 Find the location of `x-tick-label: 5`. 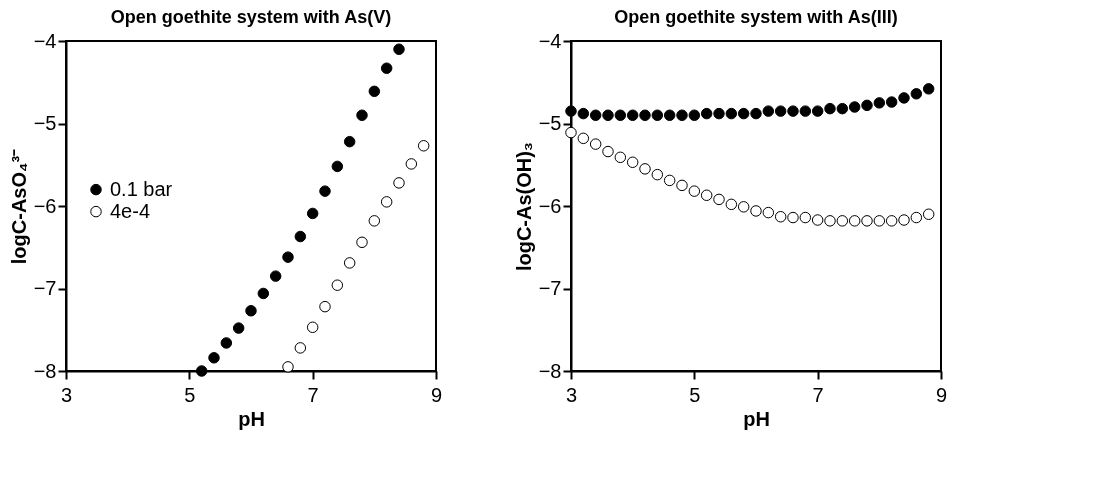

x-tick-label: 5 is located at coordinates (190, 394).